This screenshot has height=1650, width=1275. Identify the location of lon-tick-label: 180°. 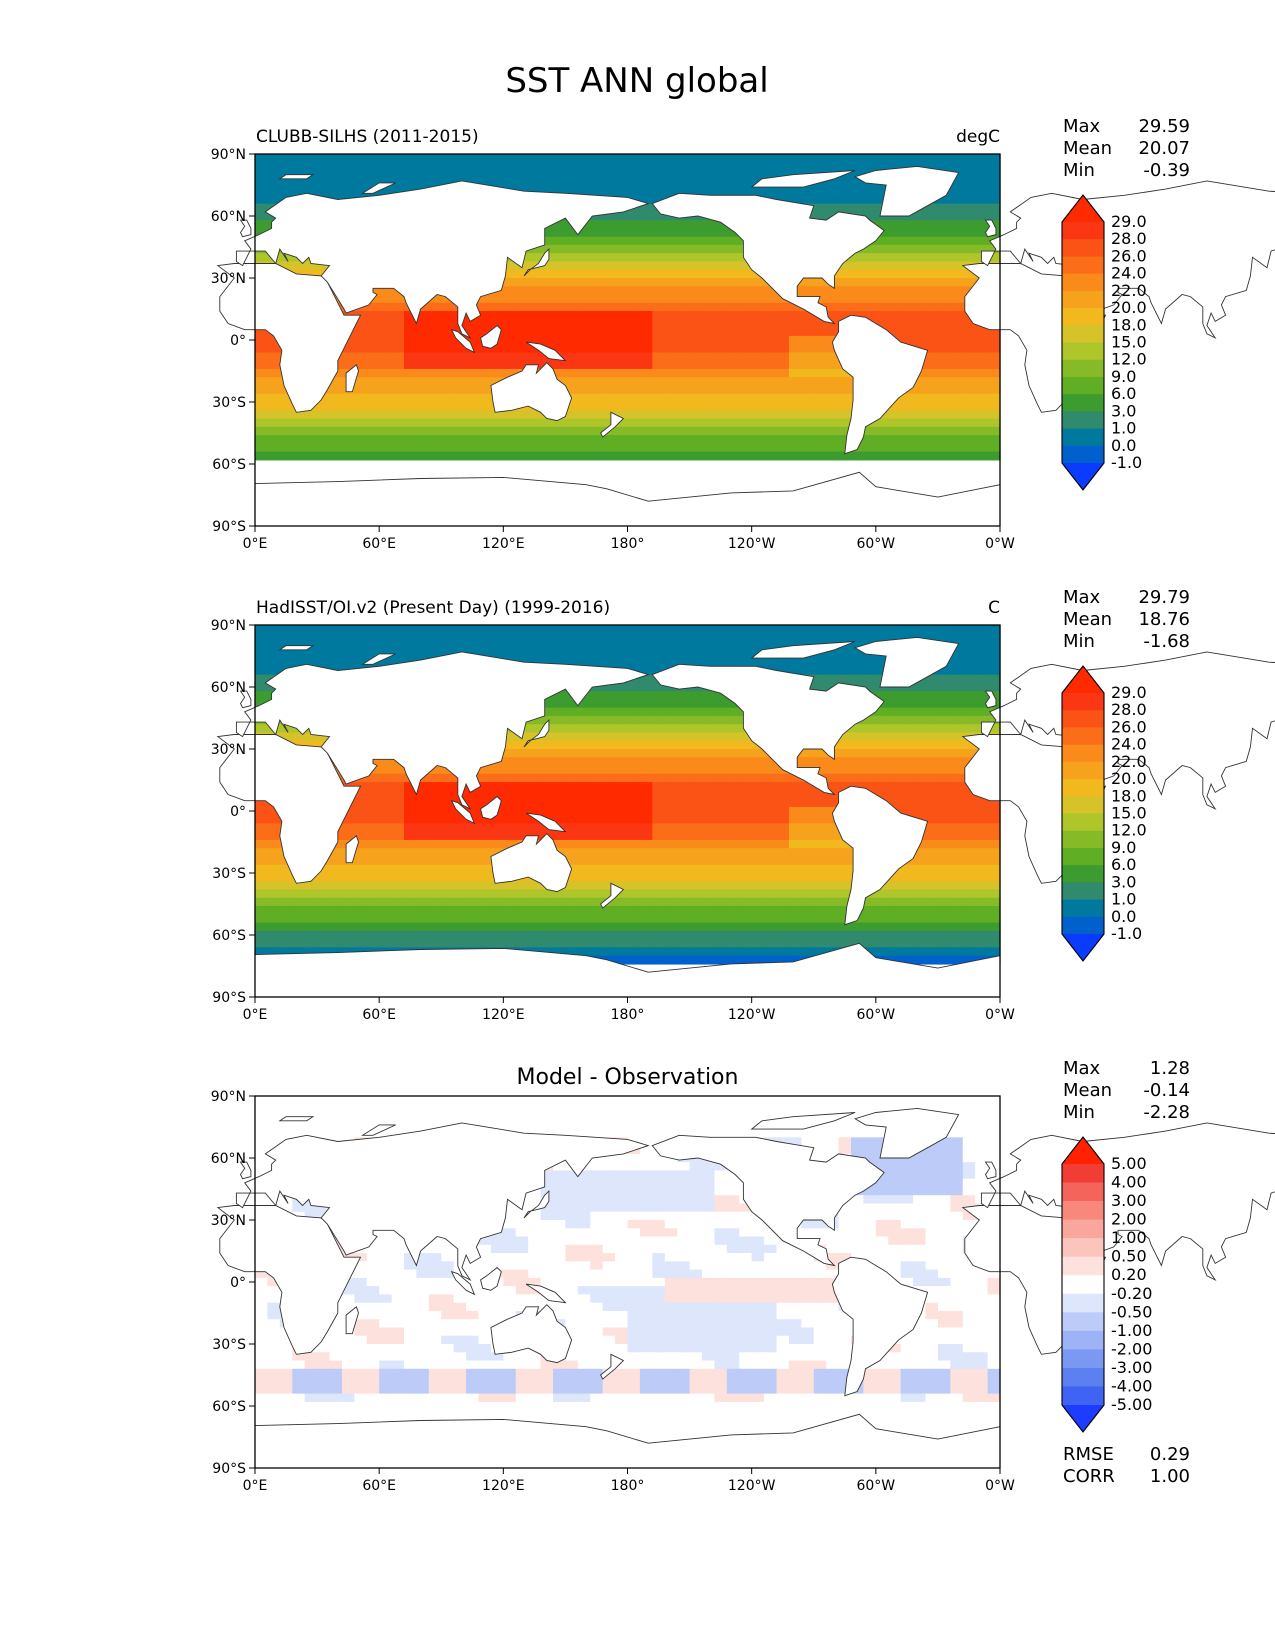
(628, 544).